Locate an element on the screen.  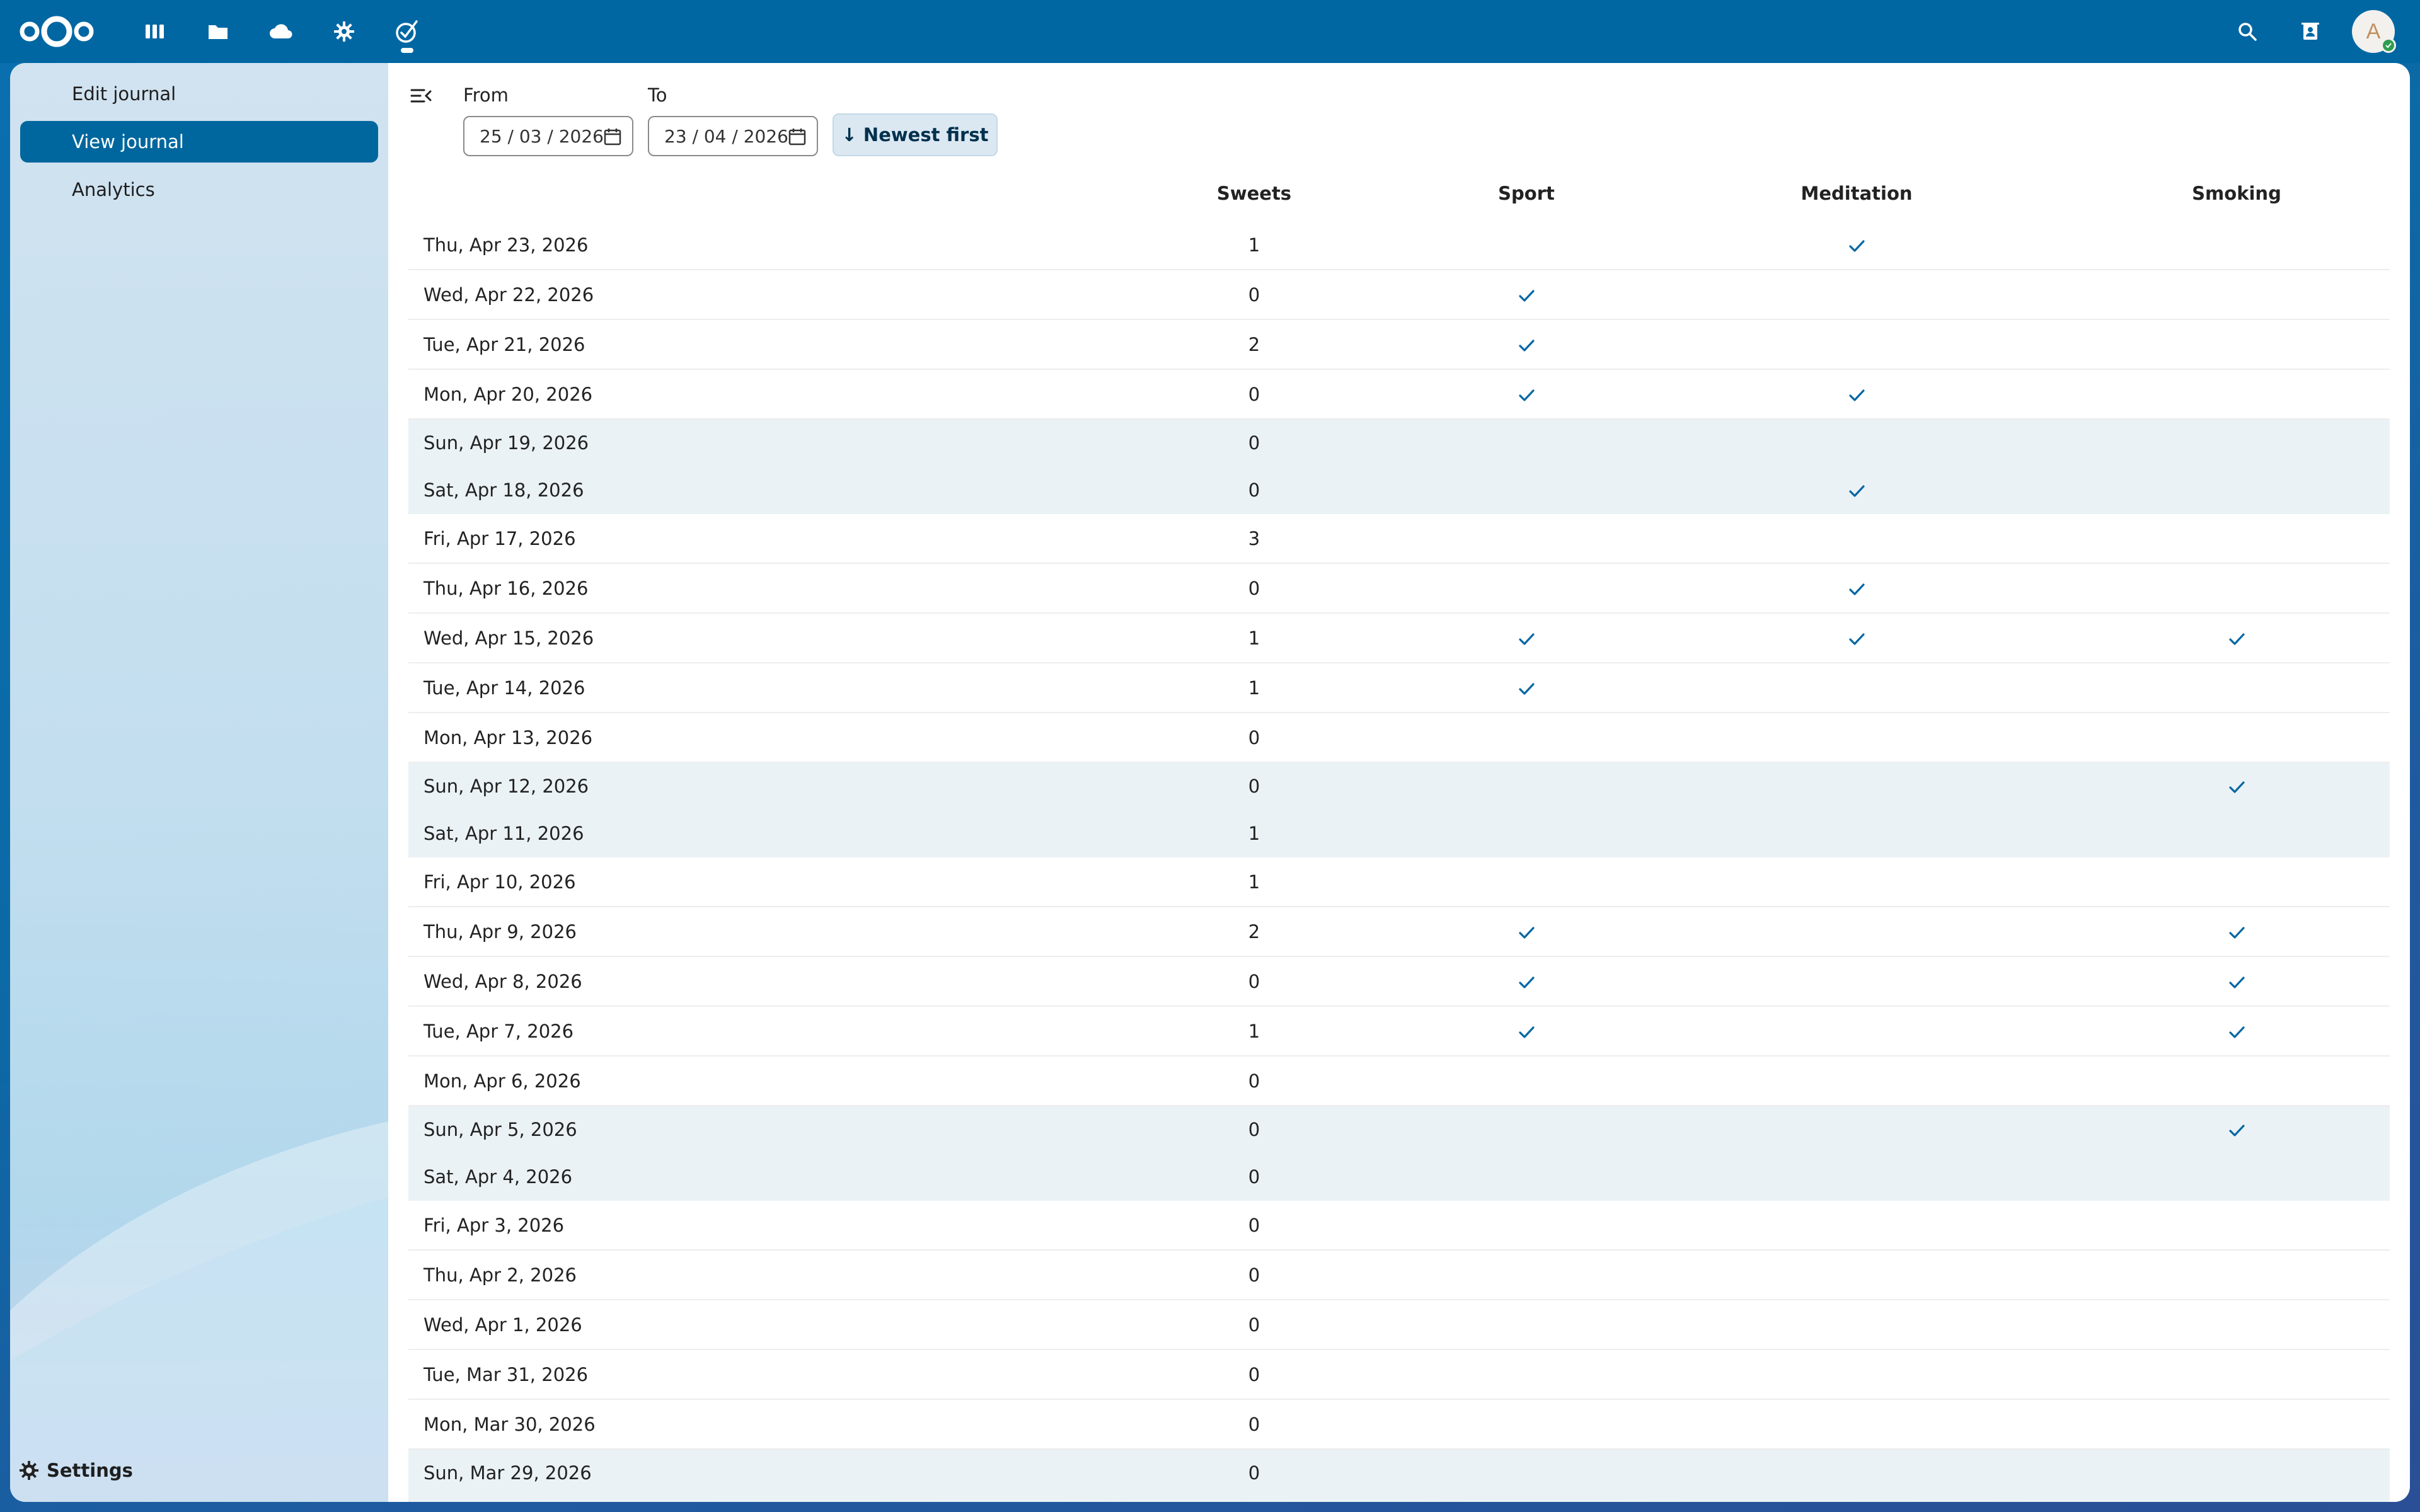
table-row: Wed, Apr 8, 2026 0 is located at coordinates (1399, 982).